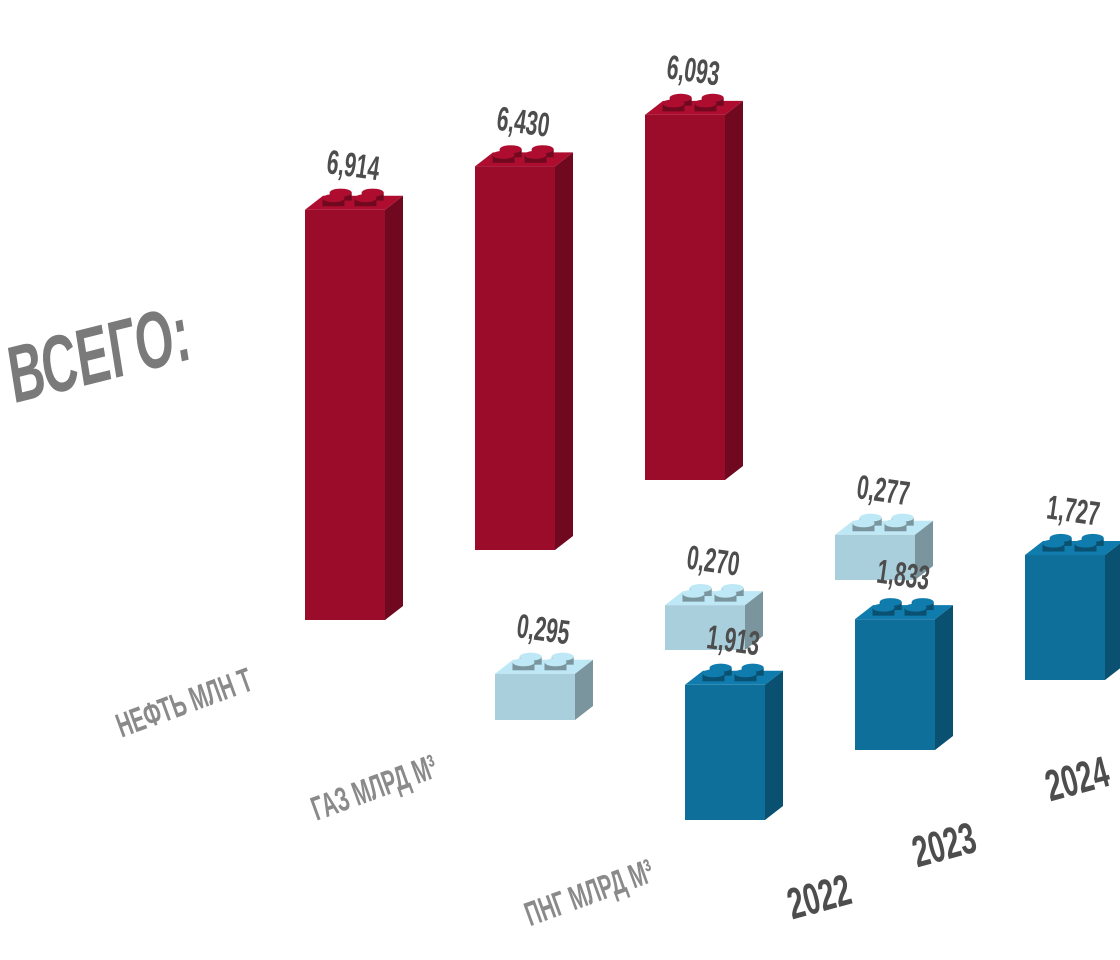 This screenshot has height=960, width=1120. I want to click on brick-top, so click(1072, 548).